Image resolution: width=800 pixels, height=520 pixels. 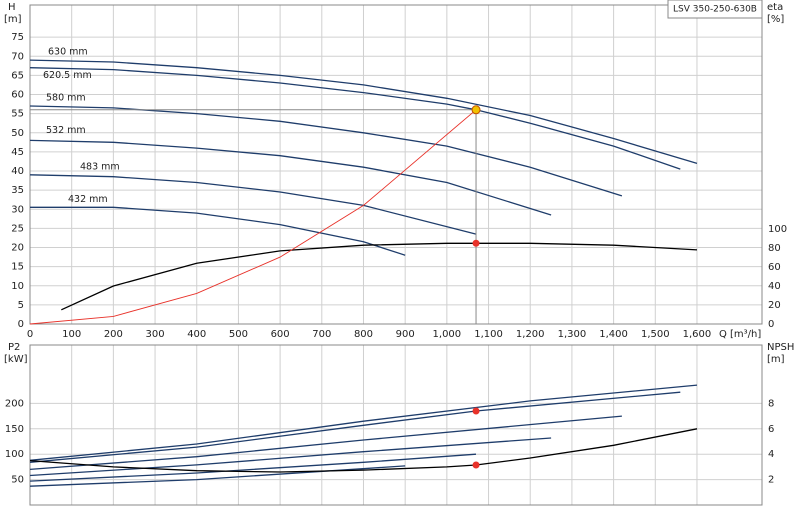 What do you see at coordinates (17, 75) in the screenshot?
I see `y-tick-label: 65` at bounding box center [17, 75].